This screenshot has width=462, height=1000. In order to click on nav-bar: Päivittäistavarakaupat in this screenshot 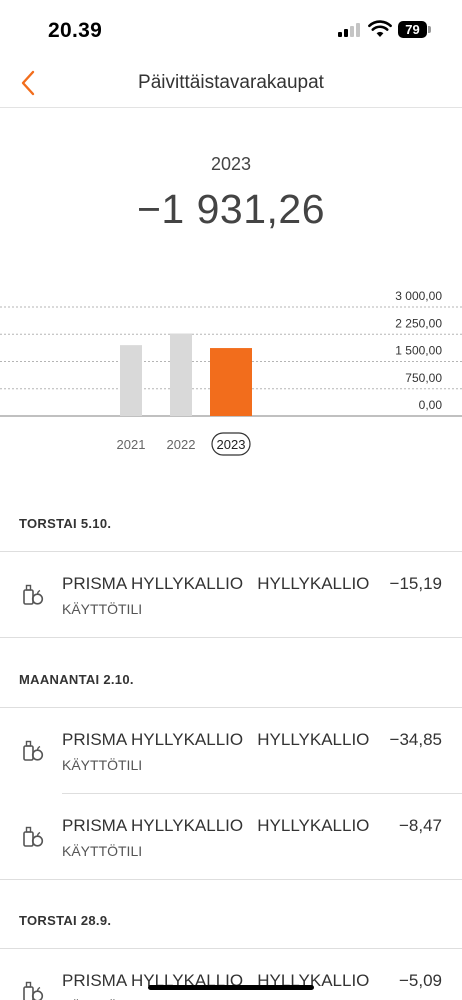, I will do `click(231, 84)`.